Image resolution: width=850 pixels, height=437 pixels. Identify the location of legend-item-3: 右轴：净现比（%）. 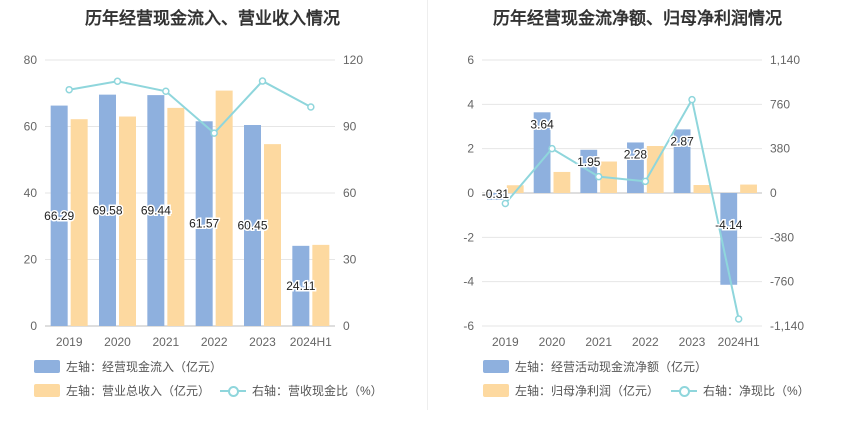
(740, 390).